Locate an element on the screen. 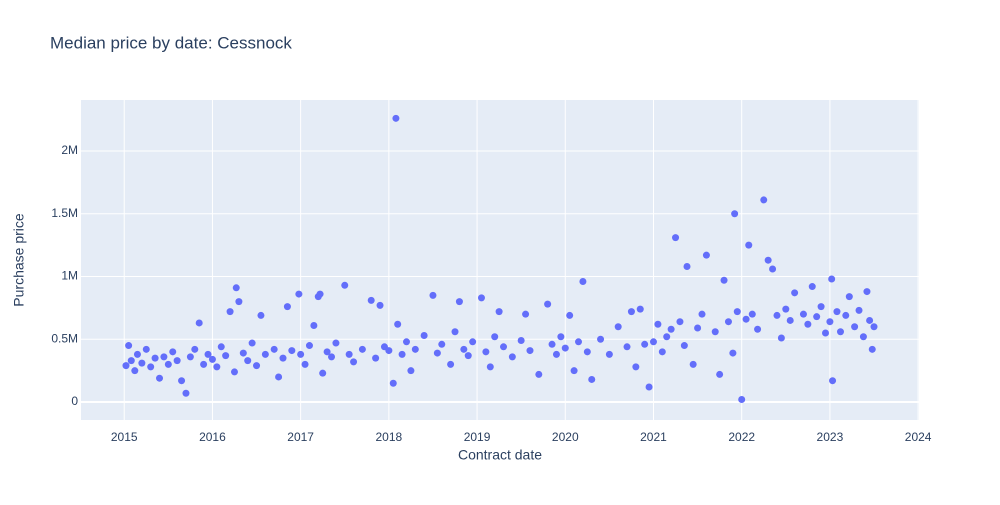 This screenshot has width=1000, height=505. x-tick-label: 2016 is located at coordinates (212, 437).